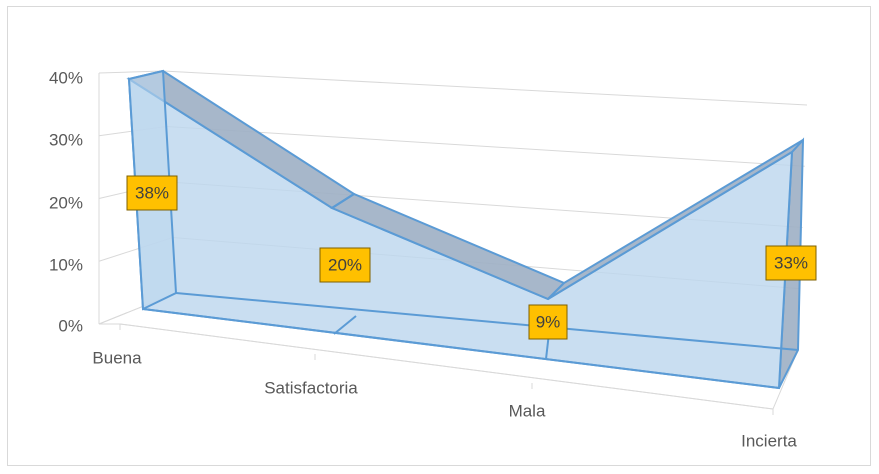 This screenshot has width=879, height=474. I want to click on category-label-1: Satisfactoria, so click(311, 387).